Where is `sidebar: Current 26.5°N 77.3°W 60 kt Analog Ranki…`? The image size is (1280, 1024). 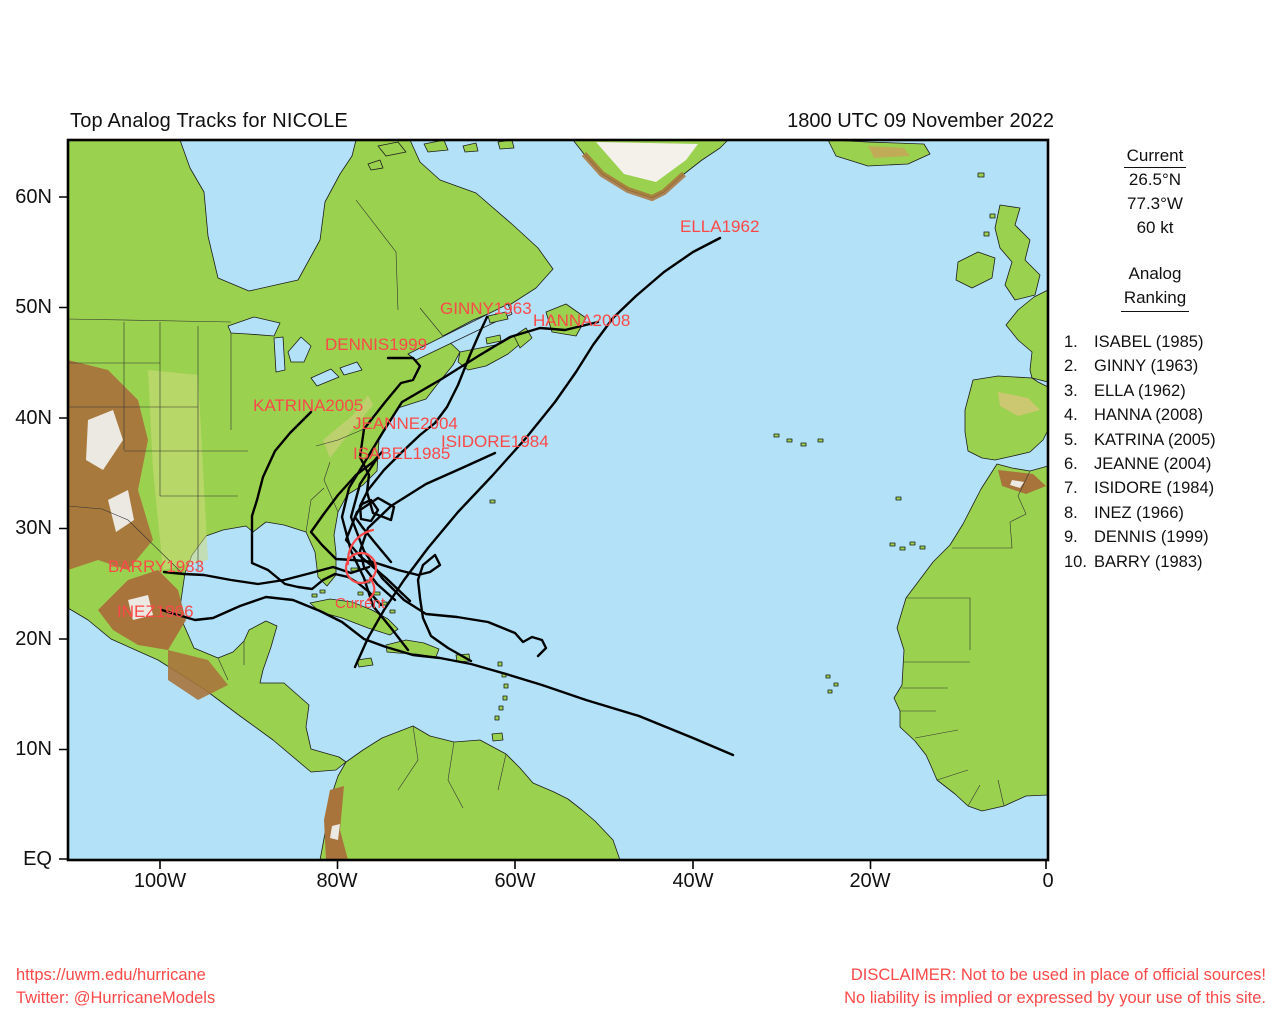 sidebar: Current 26.5°N 77.3°W 60 kt Analog Ranki… is located at coordinates (1155, 360).